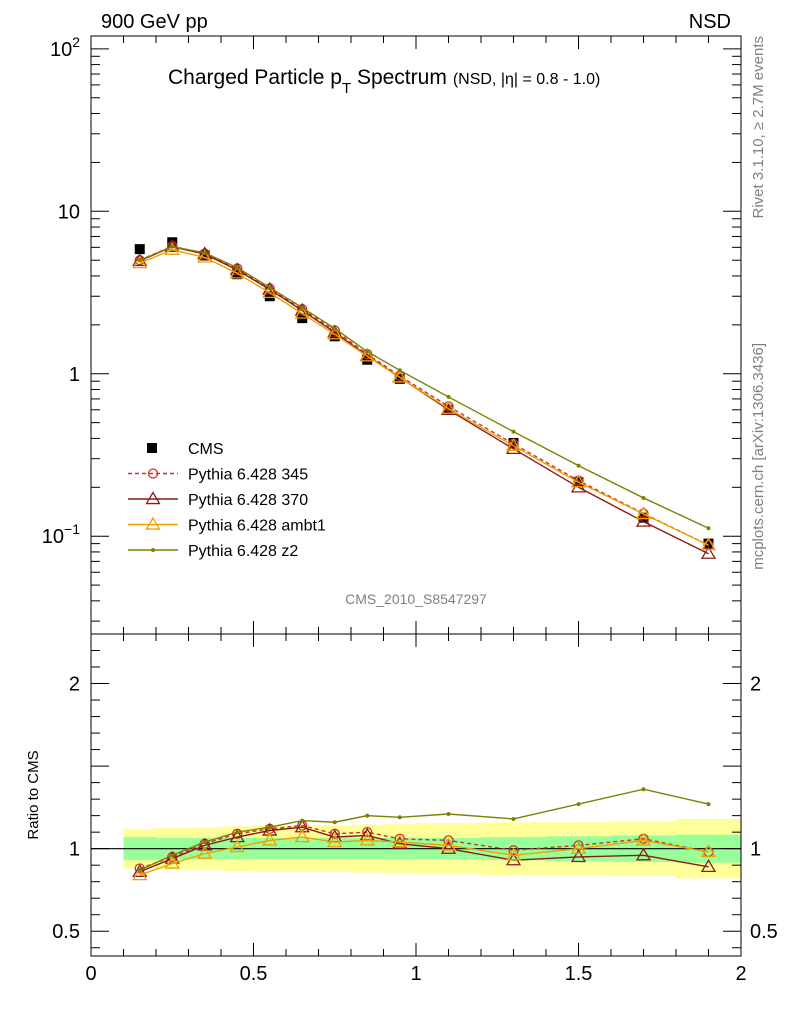 The width and height of the screenshot is (786, 1024). Describe the element at coordinates (399, 77) in the screenshot. I see `chart-title-rest: Spectrum` at that location.